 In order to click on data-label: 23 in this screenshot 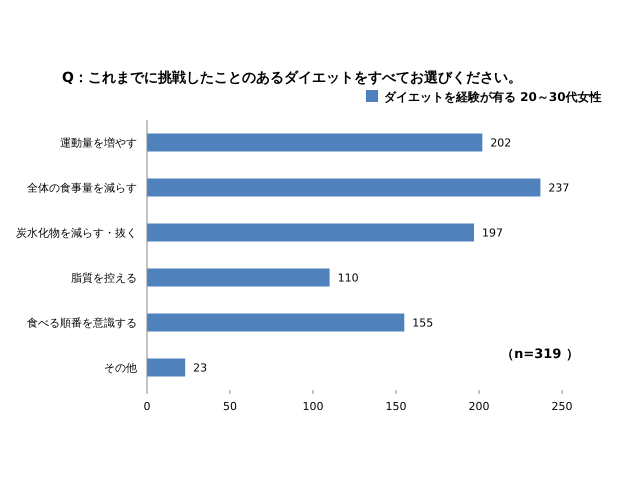, I will do `click(200, 368)`.